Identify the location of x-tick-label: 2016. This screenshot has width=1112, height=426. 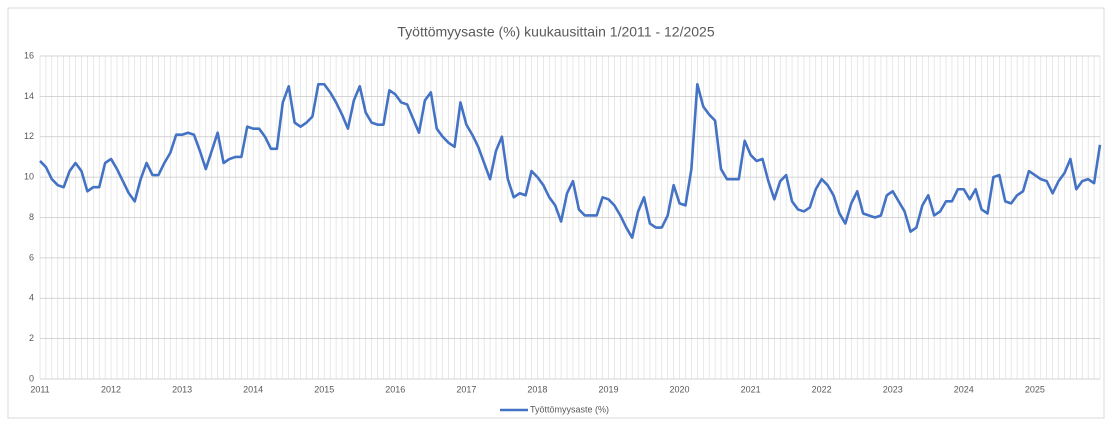
(395, 389).